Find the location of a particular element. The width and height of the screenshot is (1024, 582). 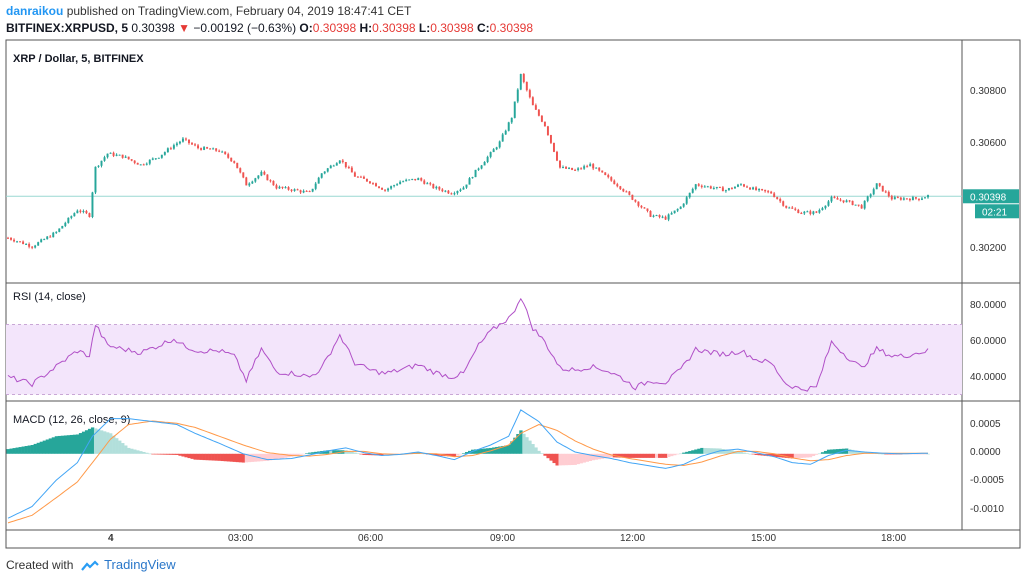

countdown-label: 02:21 is located at coordinates (994, 212).